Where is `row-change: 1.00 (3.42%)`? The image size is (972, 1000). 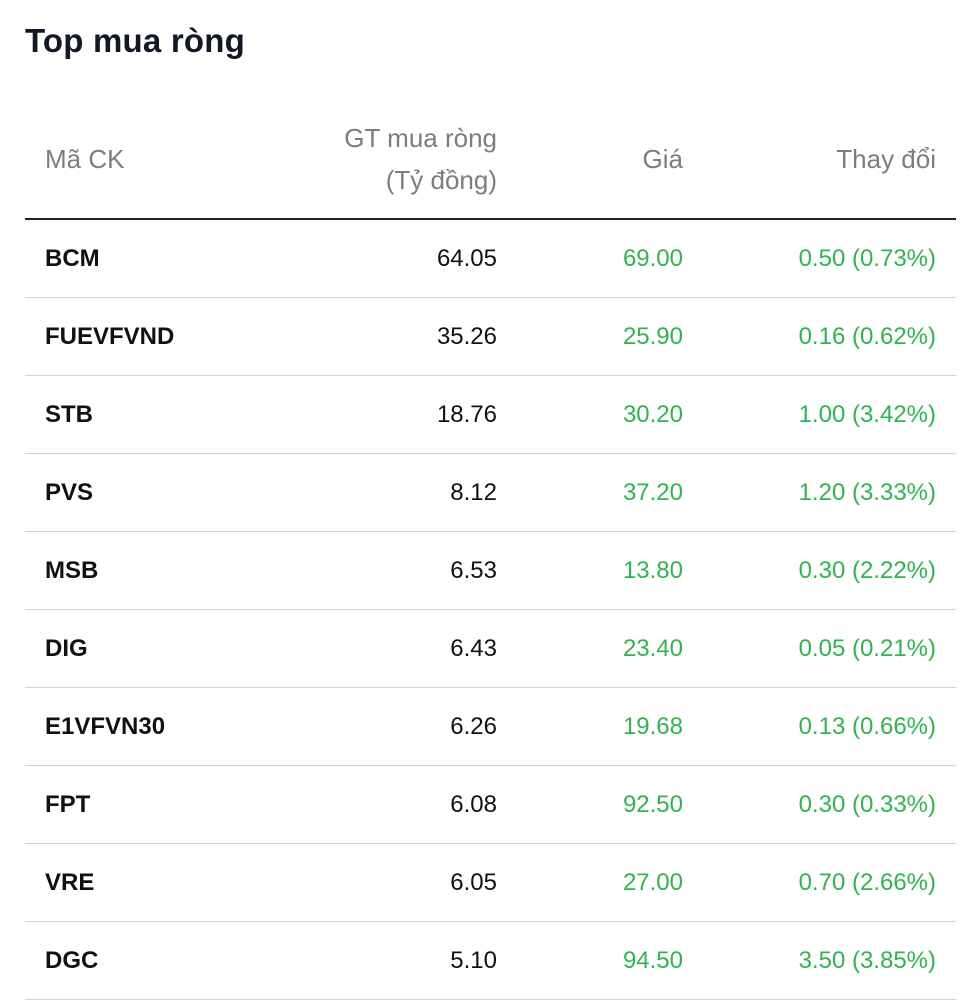 row-change: 1.00 (3.42%) is located at coordinates (829, 414).